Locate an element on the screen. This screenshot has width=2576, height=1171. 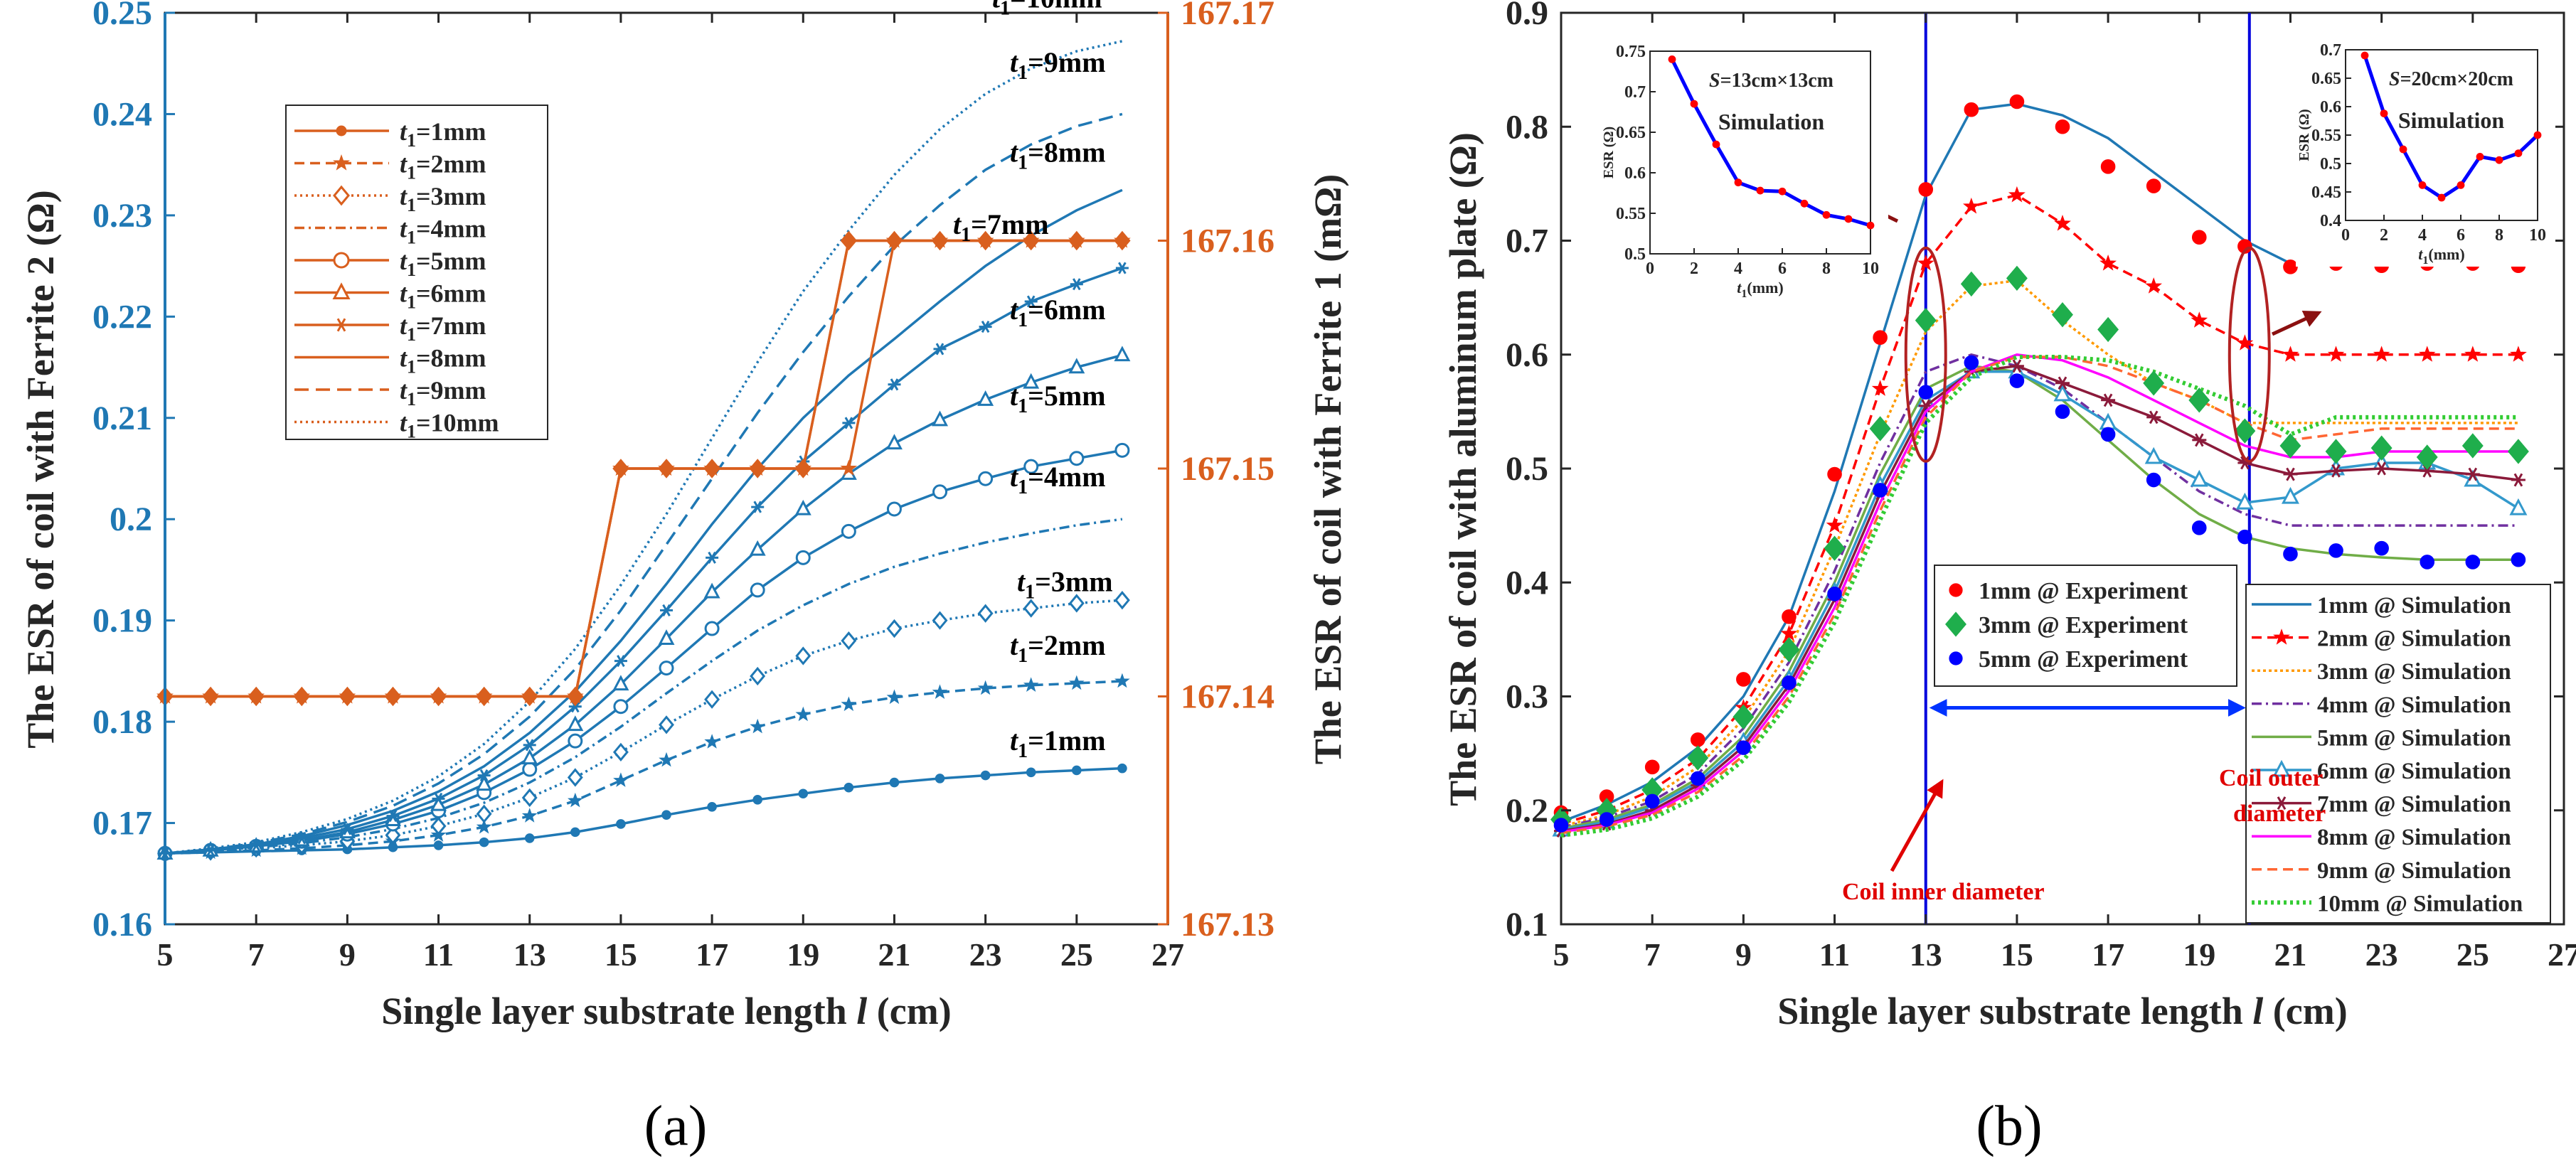
inset-right-y-label: ESR (Ω) is located at coordinates (2304, 135).